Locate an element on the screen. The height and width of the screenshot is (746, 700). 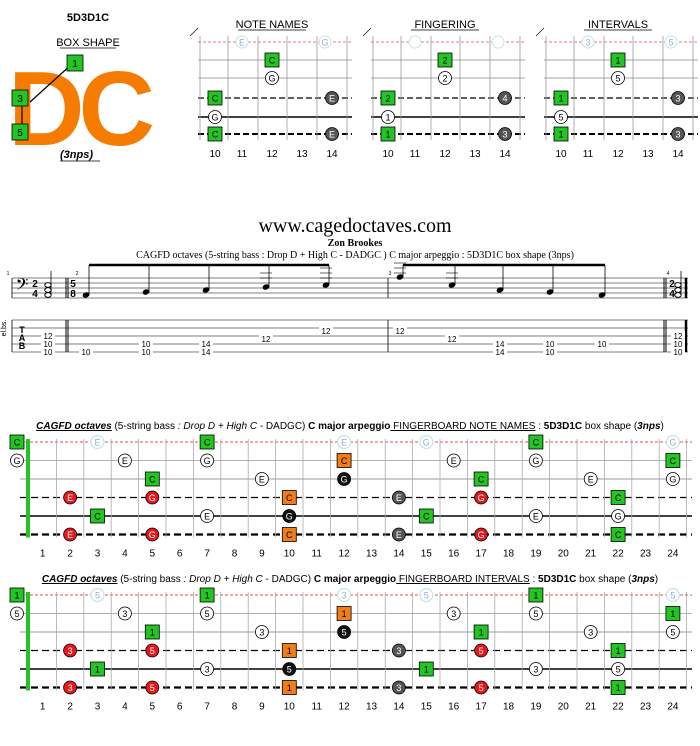
board-title-part: C major arpeggio is located at coordinates (349, 426).